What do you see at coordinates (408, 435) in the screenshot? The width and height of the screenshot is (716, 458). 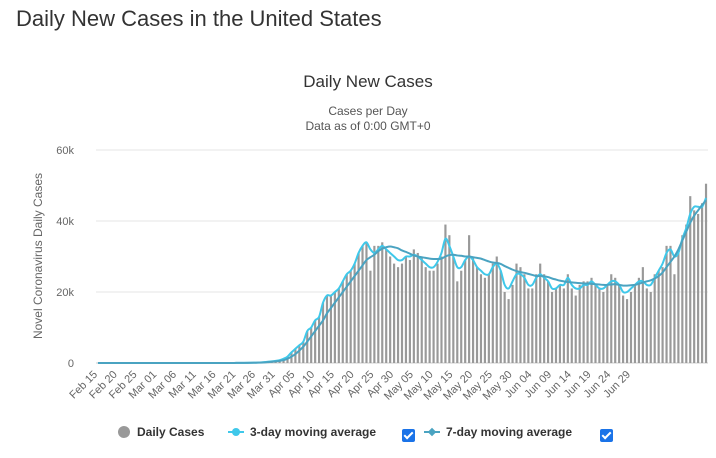 I see `checkbox-3-day-average` at bounding box center [408, 435].